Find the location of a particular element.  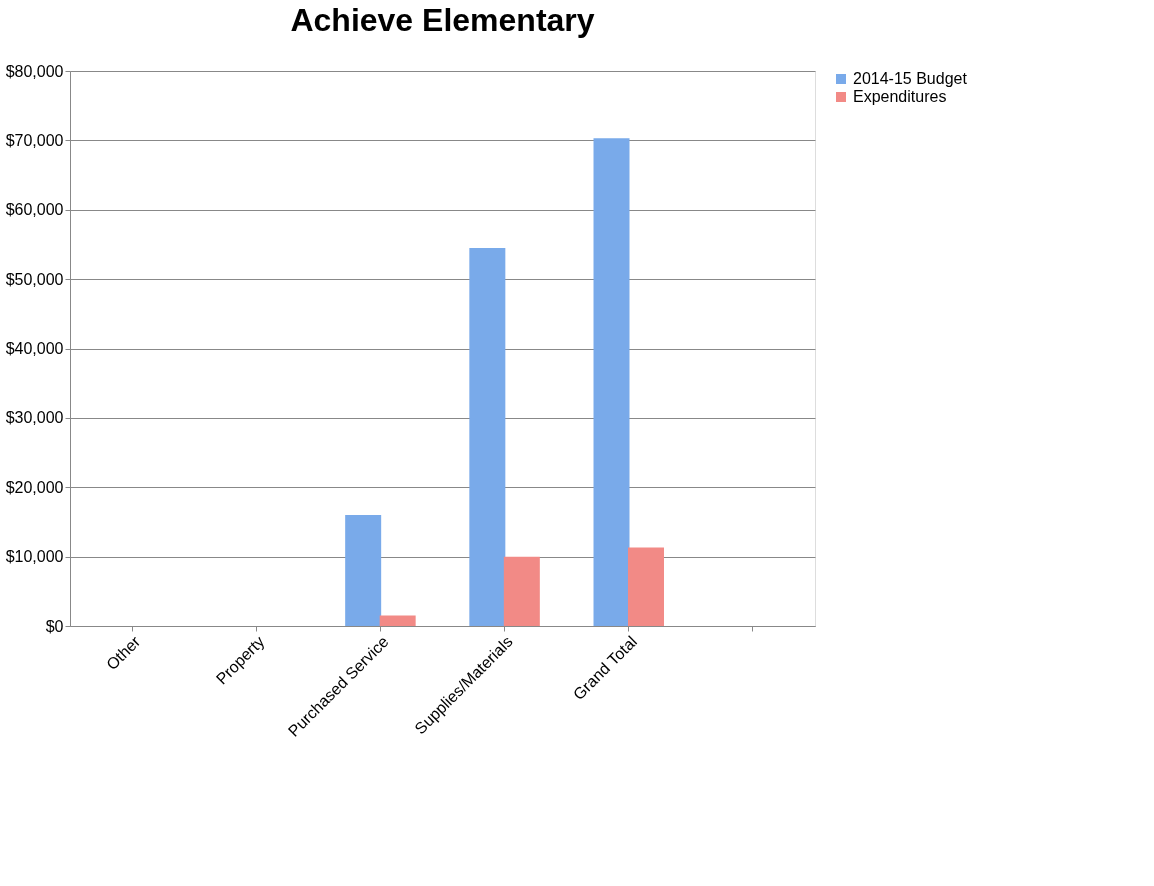

y-tick-label: $50,000 is located at coordinates (34, 279).